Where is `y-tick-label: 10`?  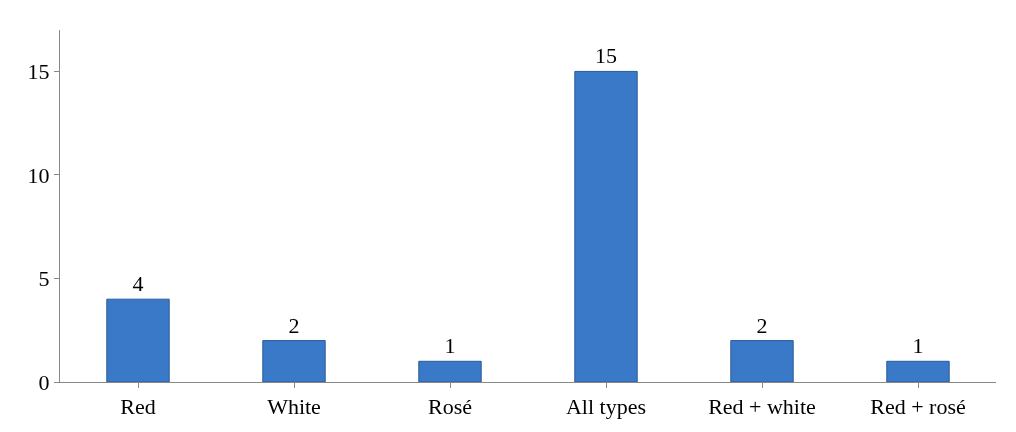 y-tick-label: 10 is located at coordinates (38, 175).